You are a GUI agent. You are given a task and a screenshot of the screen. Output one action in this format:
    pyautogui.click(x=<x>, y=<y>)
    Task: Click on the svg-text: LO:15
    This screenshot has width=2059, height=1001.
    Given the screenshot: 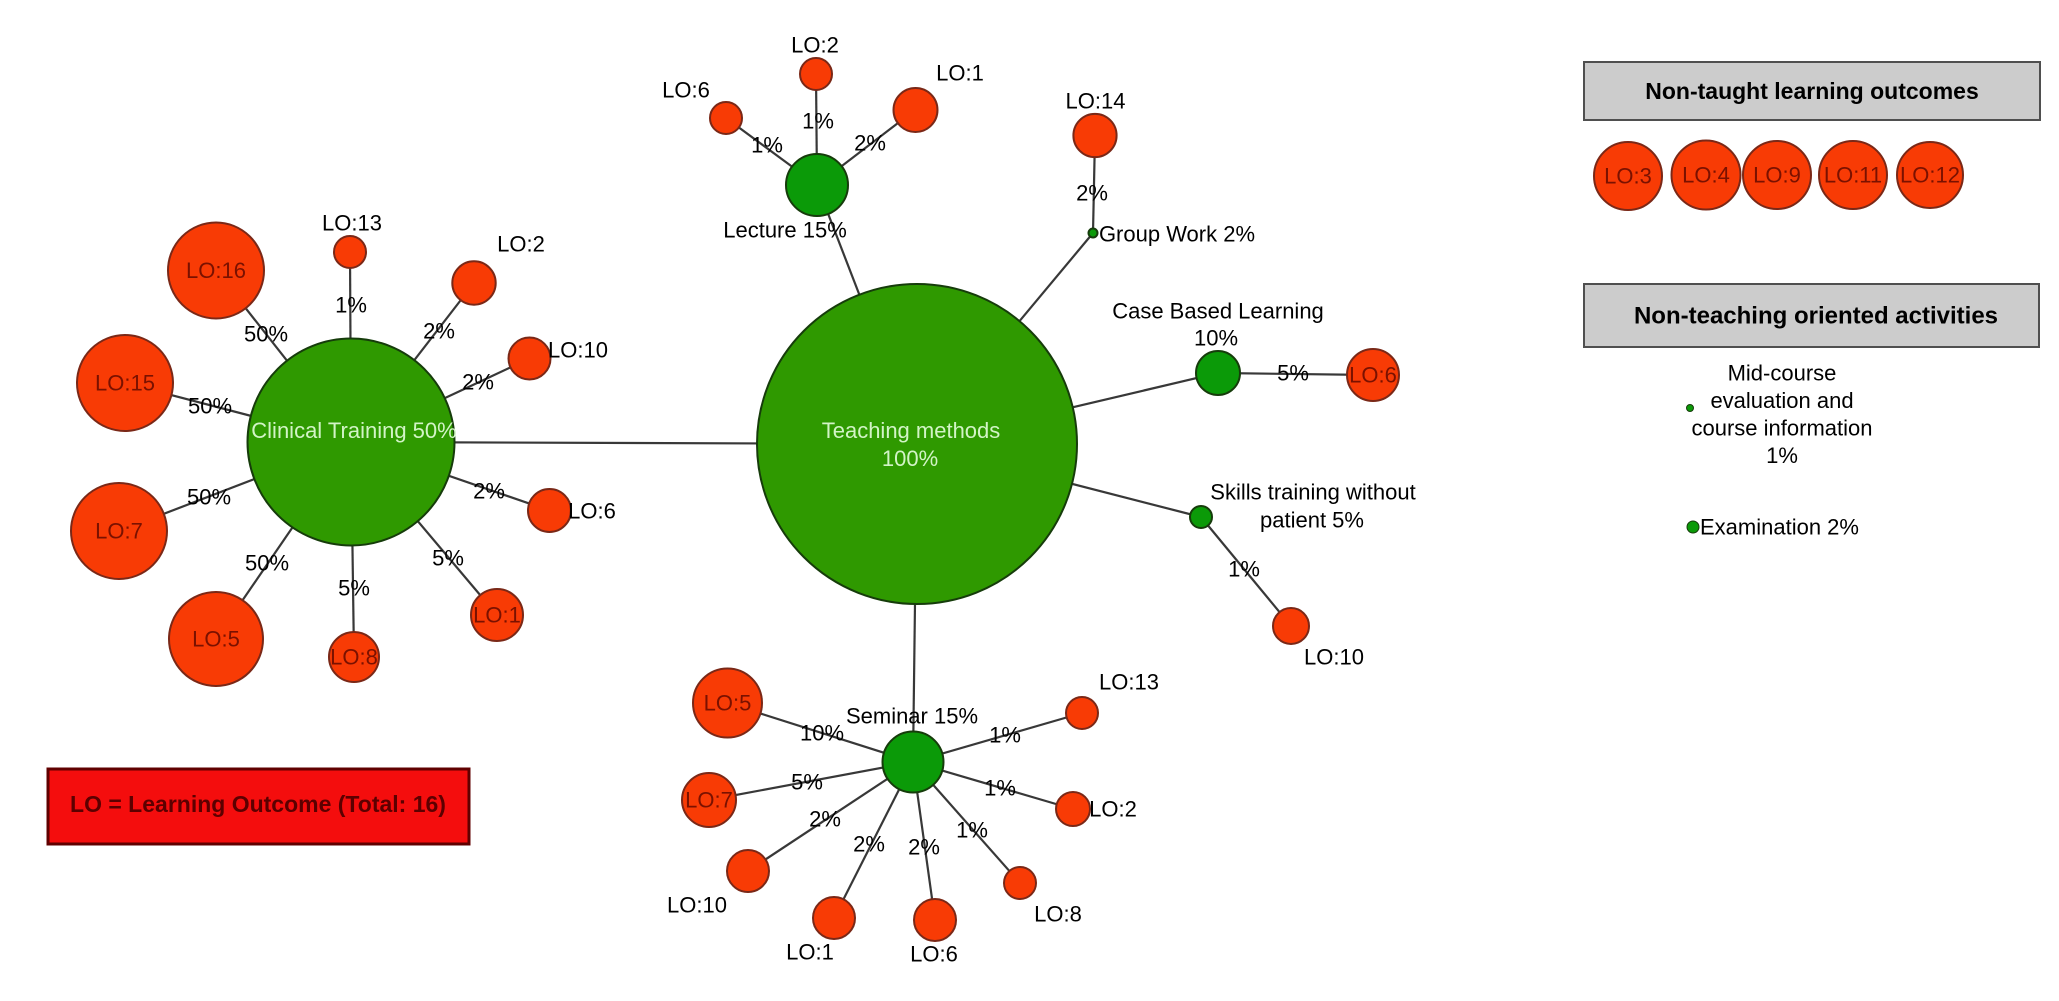 What is the action you would take?
    pyautogui.click(x=125, y=383)
    